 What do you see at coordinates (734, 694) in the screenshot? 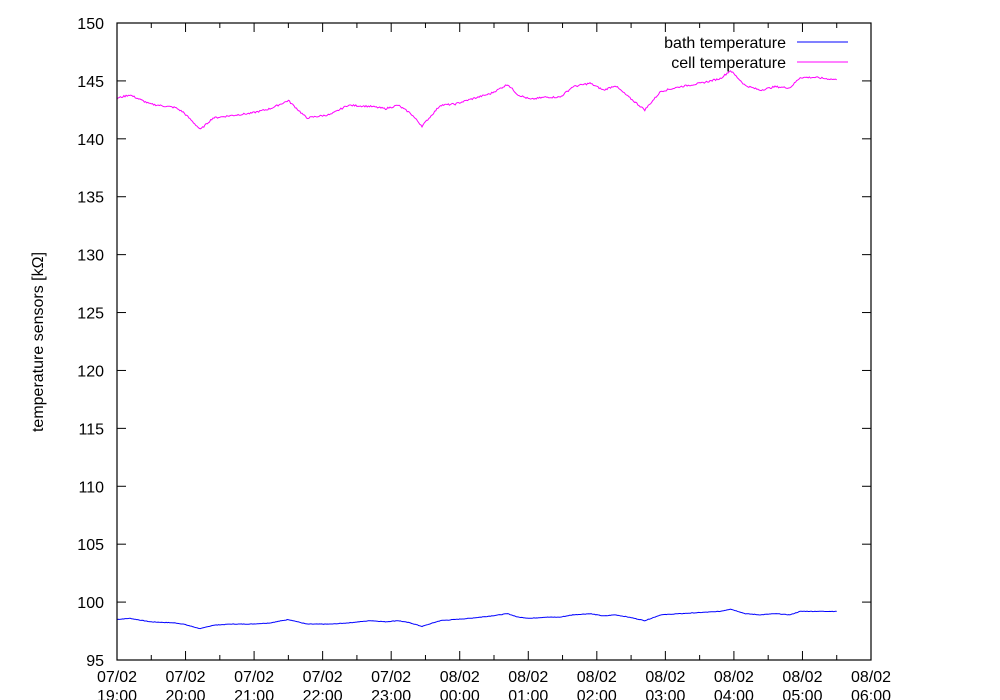
I see `x-tick-label-time: 04:00` at bounding box center [734, 694].